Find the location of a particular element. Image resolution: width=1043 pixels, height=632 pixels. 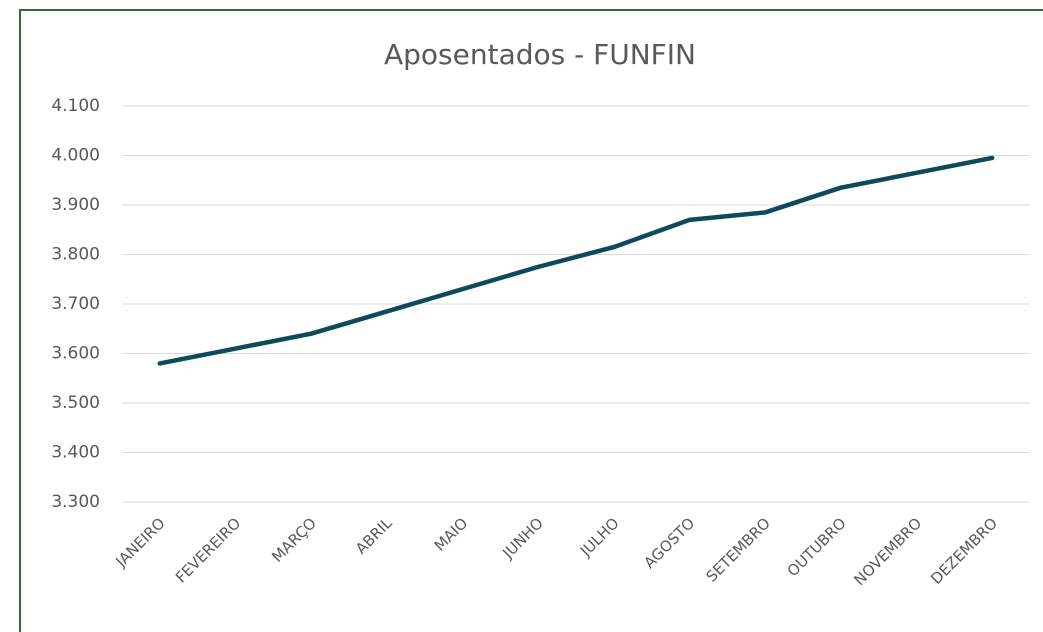

chart-title: Aposentados - FUNFIN is located at coordinates (540, 54).